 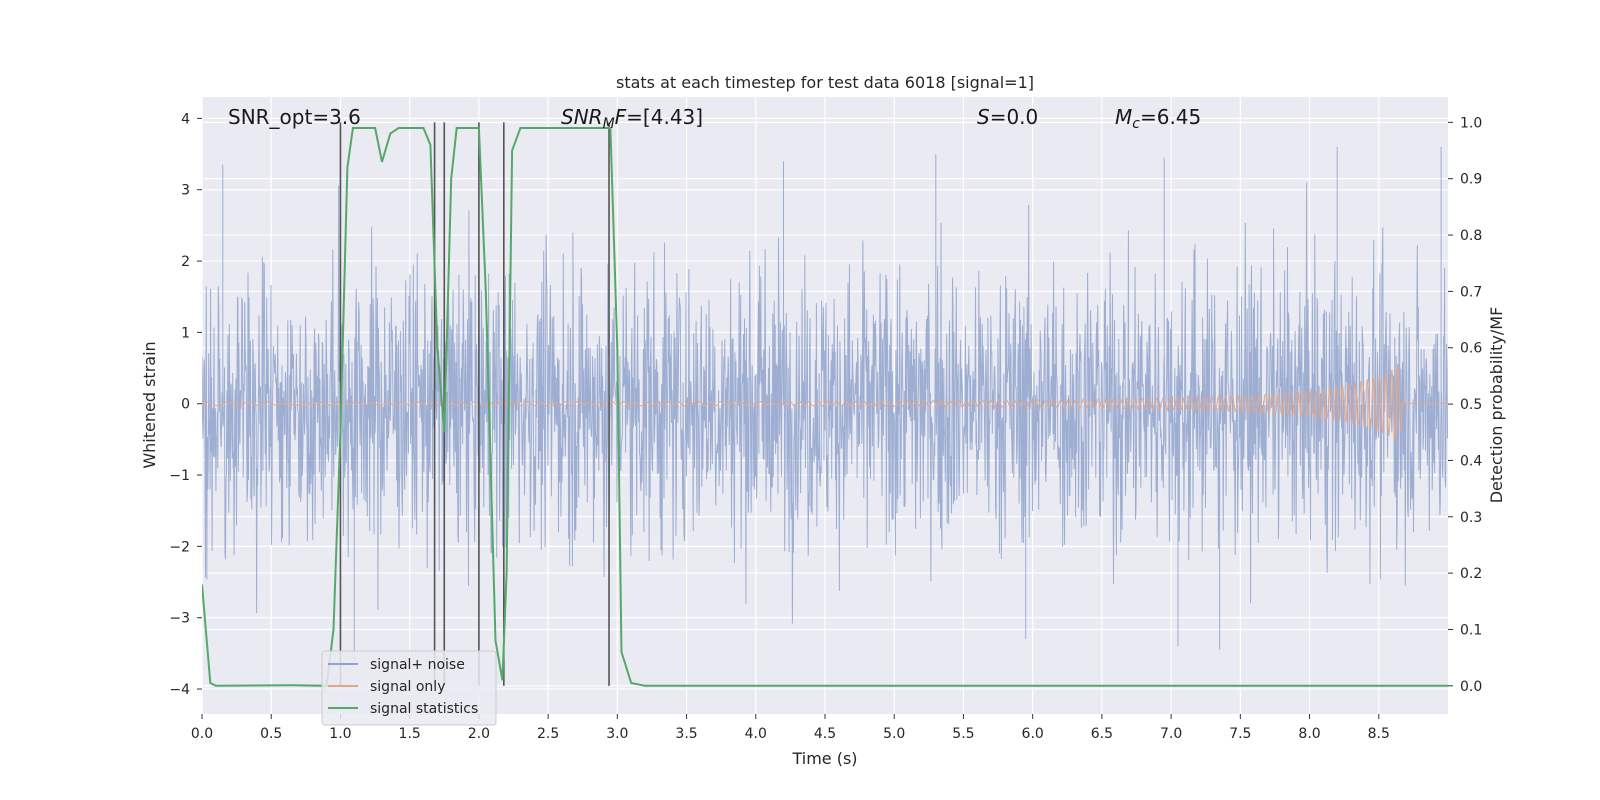 What do you see at coordinates (1033, 734) in the screenshot?
I see `x-tick-label: 6.0` at bounding box center [1033, 734].